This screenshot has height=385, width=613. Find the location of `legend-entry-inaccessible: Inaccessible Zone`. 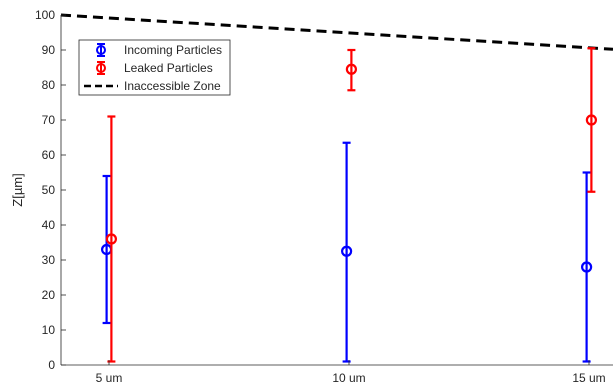

legend-entry-inaccessible: Inaccessible Zone is located at coordinates (152, 86).